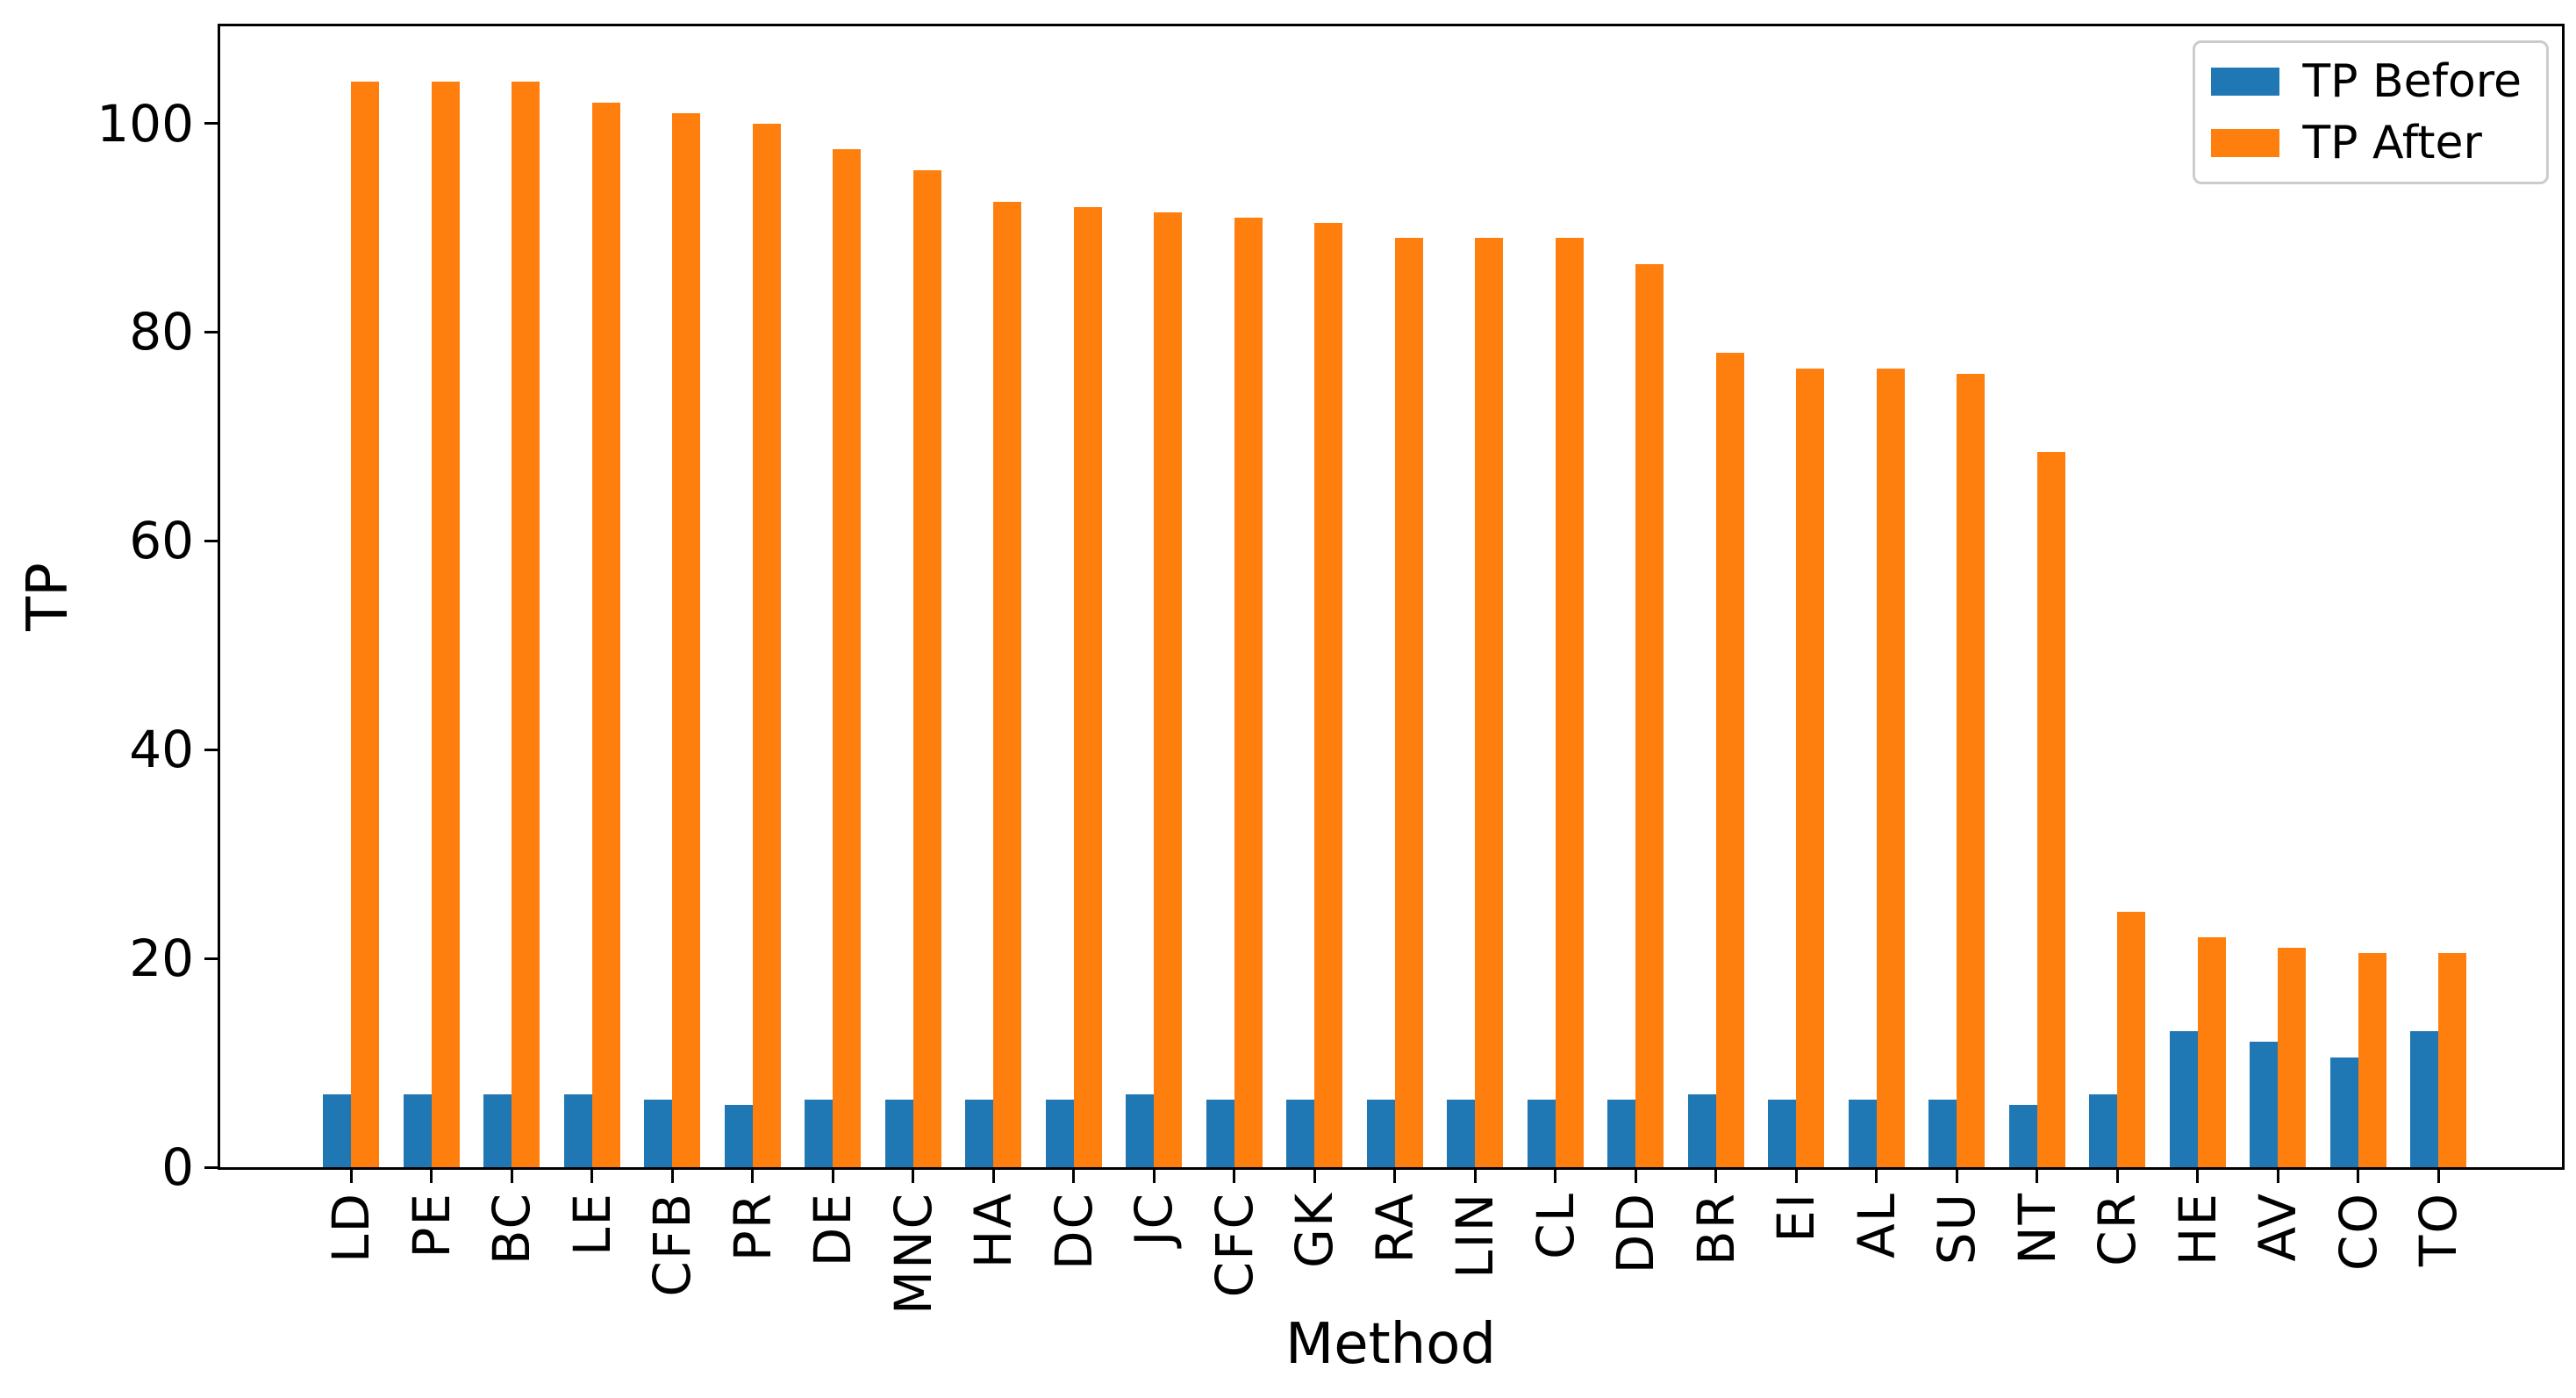  What do you see at coordinates (1140, 1130) in the screenshot?
I see `bar-tp-before-JC` at bounding box center [1140, 1130].